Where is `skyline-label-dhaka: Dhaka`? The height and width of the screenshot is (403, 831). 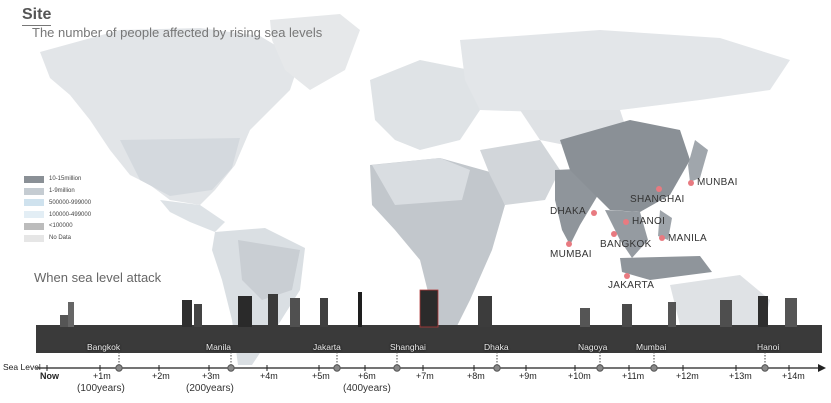 skyline-label-dhaka: Dhaka is located at coordinates (496, 347).